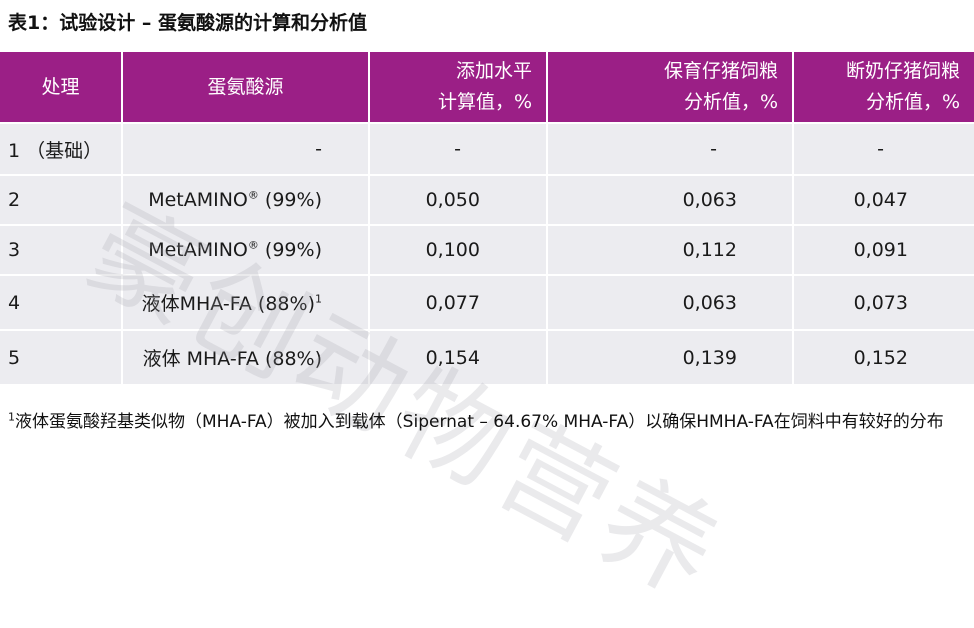  Describe the element at coordinates (61, 249) in the screenshot. I see `cell-treatment: 3` at that location.